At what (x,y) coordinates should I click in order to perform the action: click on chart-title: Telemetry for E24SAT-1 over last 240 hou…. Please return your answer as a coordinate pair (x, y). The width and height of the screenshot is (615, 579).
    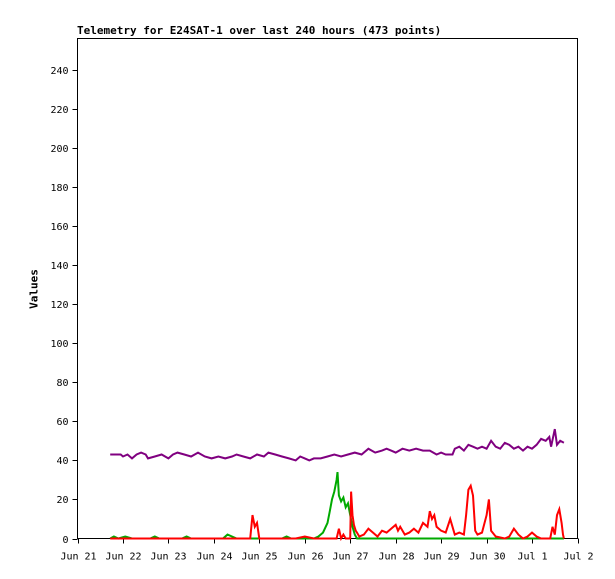
    Looking at the image, I should click on (259, 30).